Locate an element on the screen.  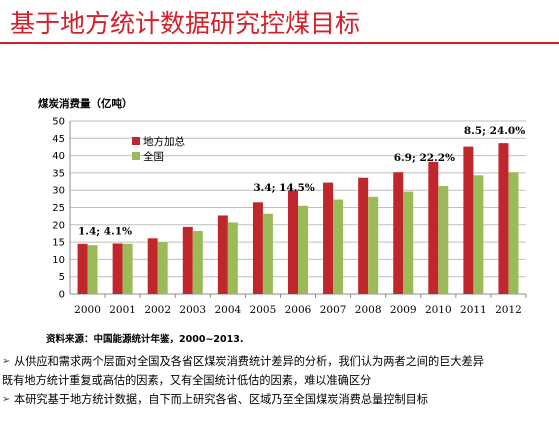
x-tick-label: 2010 is located at coordinates (438, 310).